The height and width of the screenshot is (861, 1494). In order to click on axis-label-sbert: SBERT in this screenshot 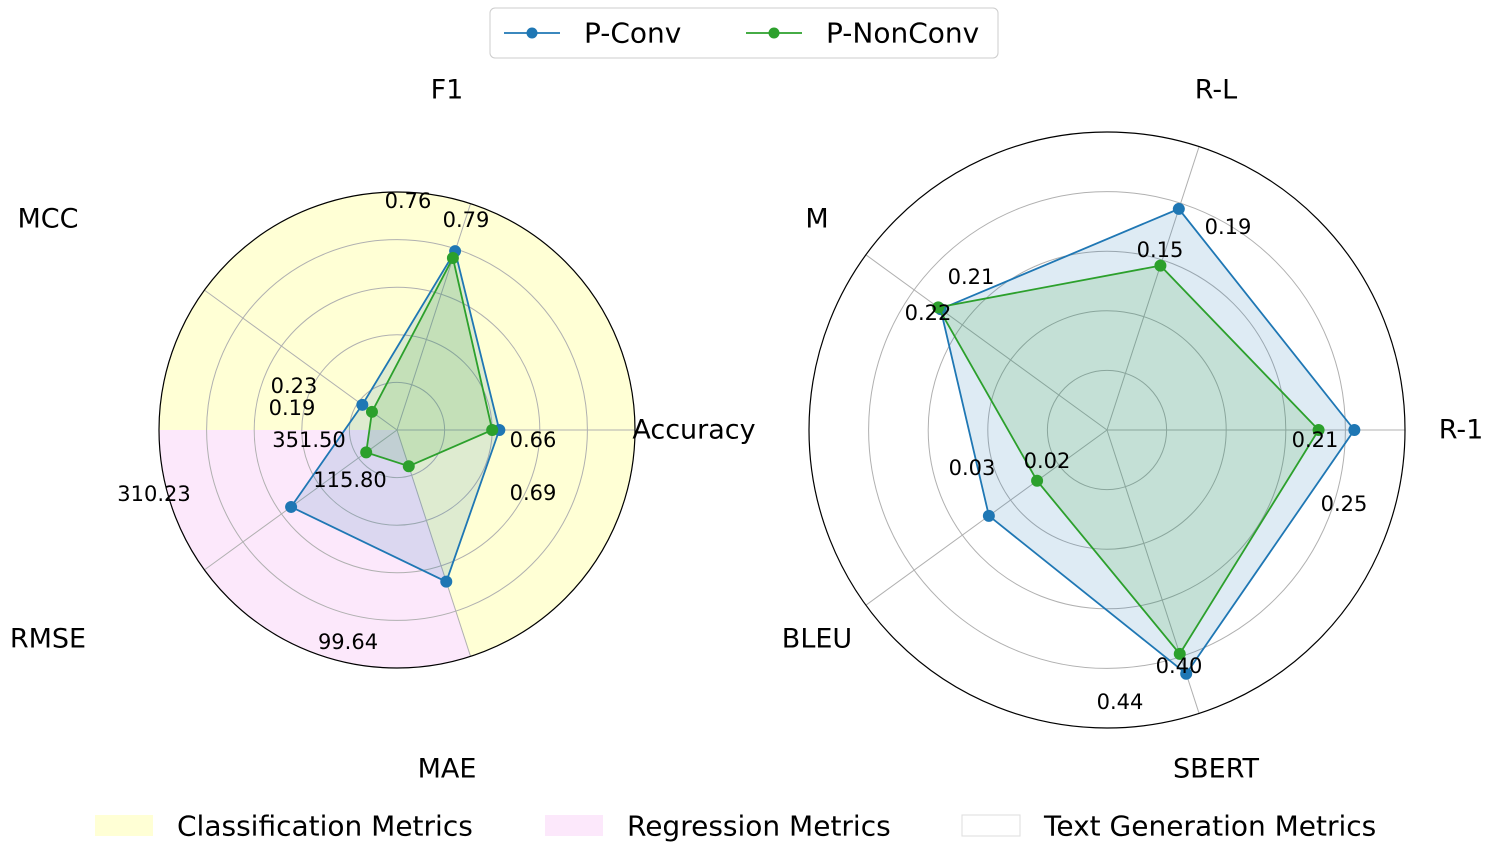, I will do `click(1216, 769)`.